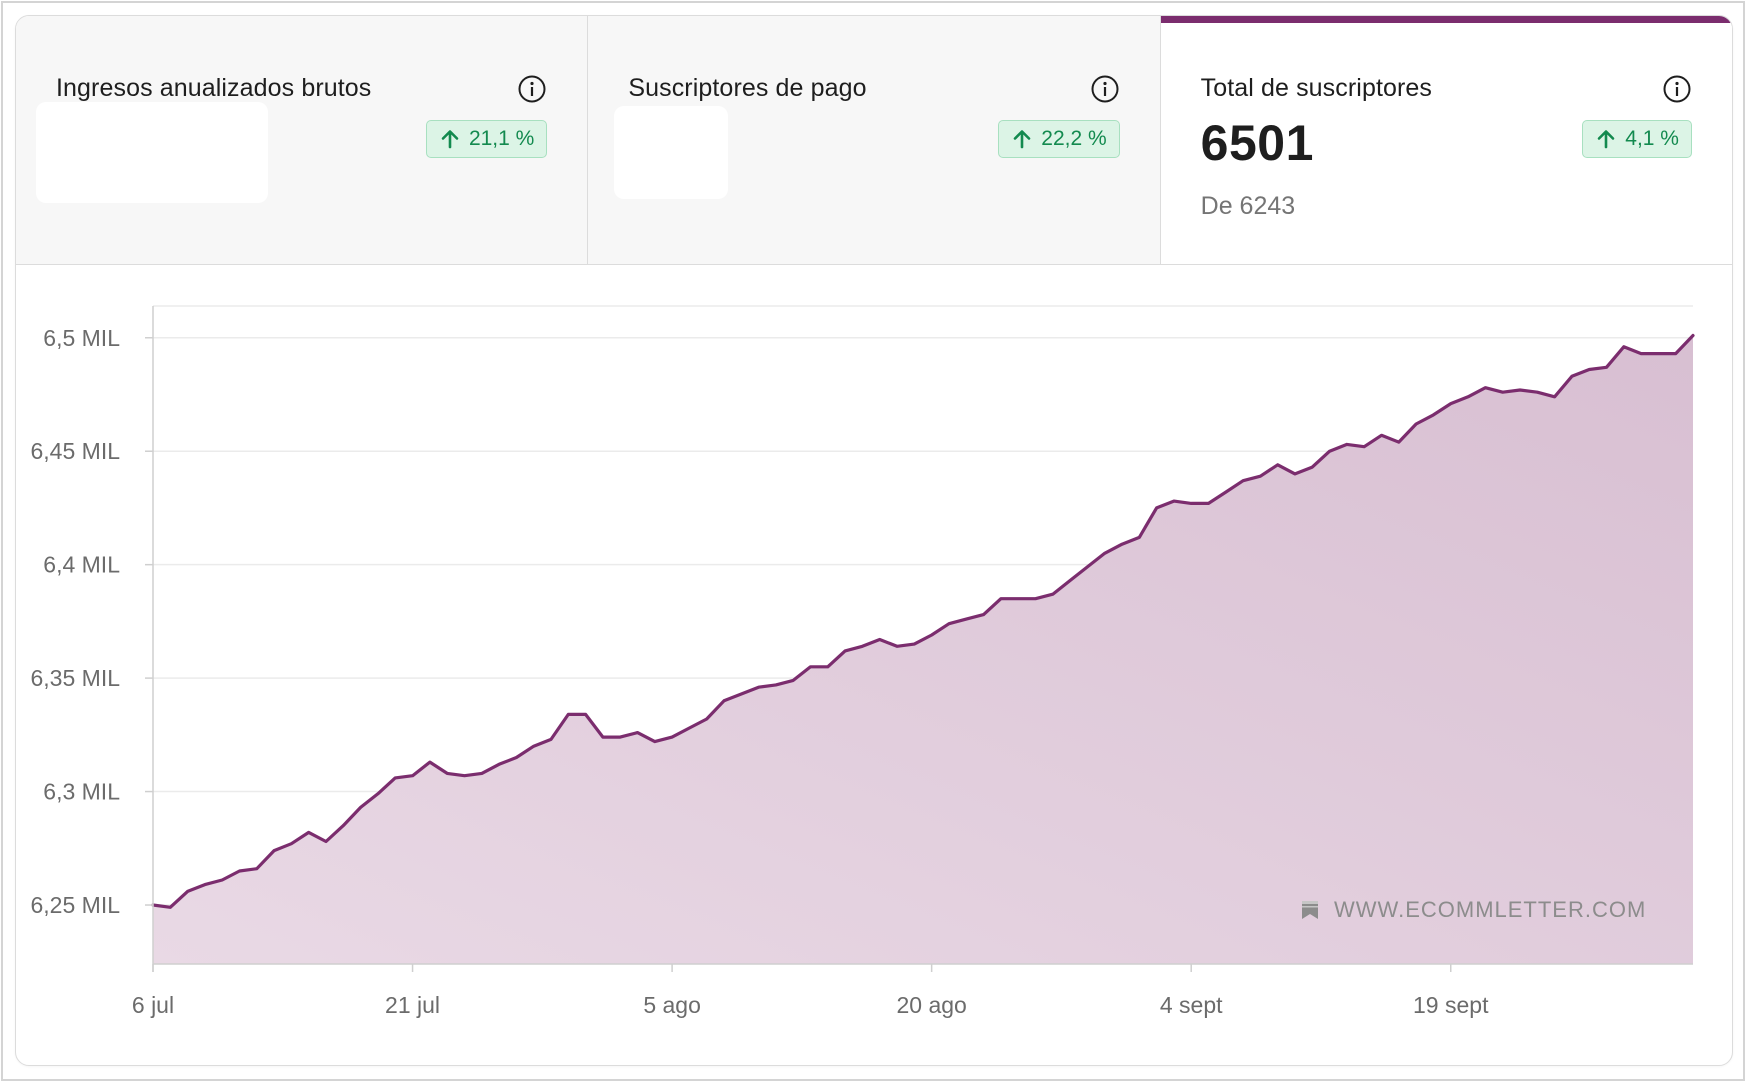 This screenshot has height=1084, width=1748. I want to click on delta-badge: 21,1 %, so click(486, 139).